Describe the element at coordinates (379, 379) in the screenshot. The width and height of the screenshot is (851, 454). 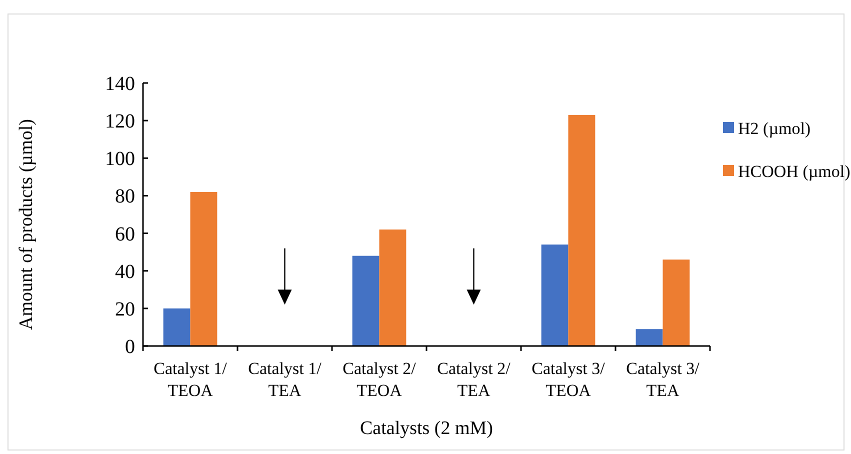
I see `x-tick-label: Catalyst 2/TEOA` at that location.